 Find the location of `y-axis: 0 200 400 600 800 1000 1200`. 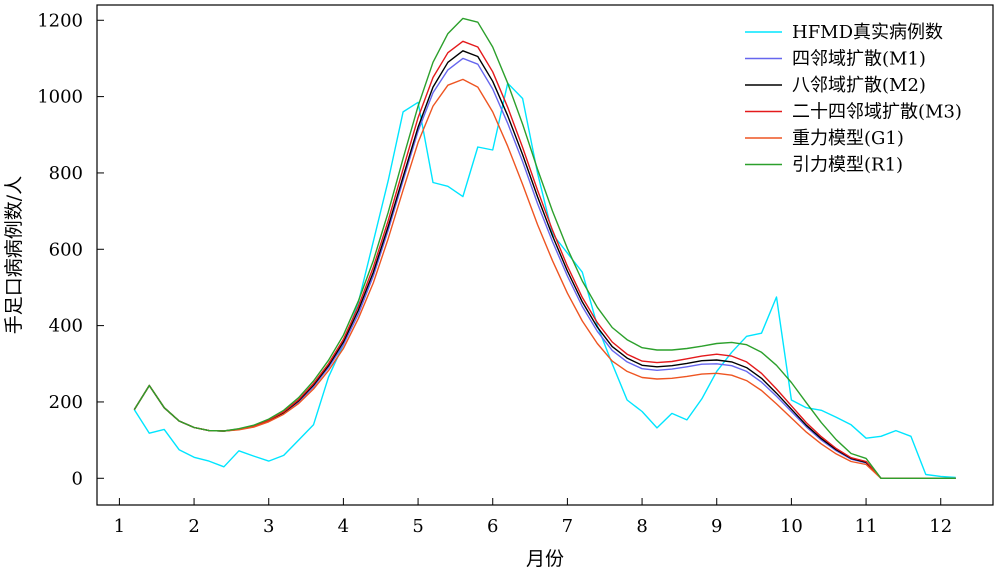

y-axis: 0 200 400 600 800 1000 1200 is located at coordinates (70, 249).